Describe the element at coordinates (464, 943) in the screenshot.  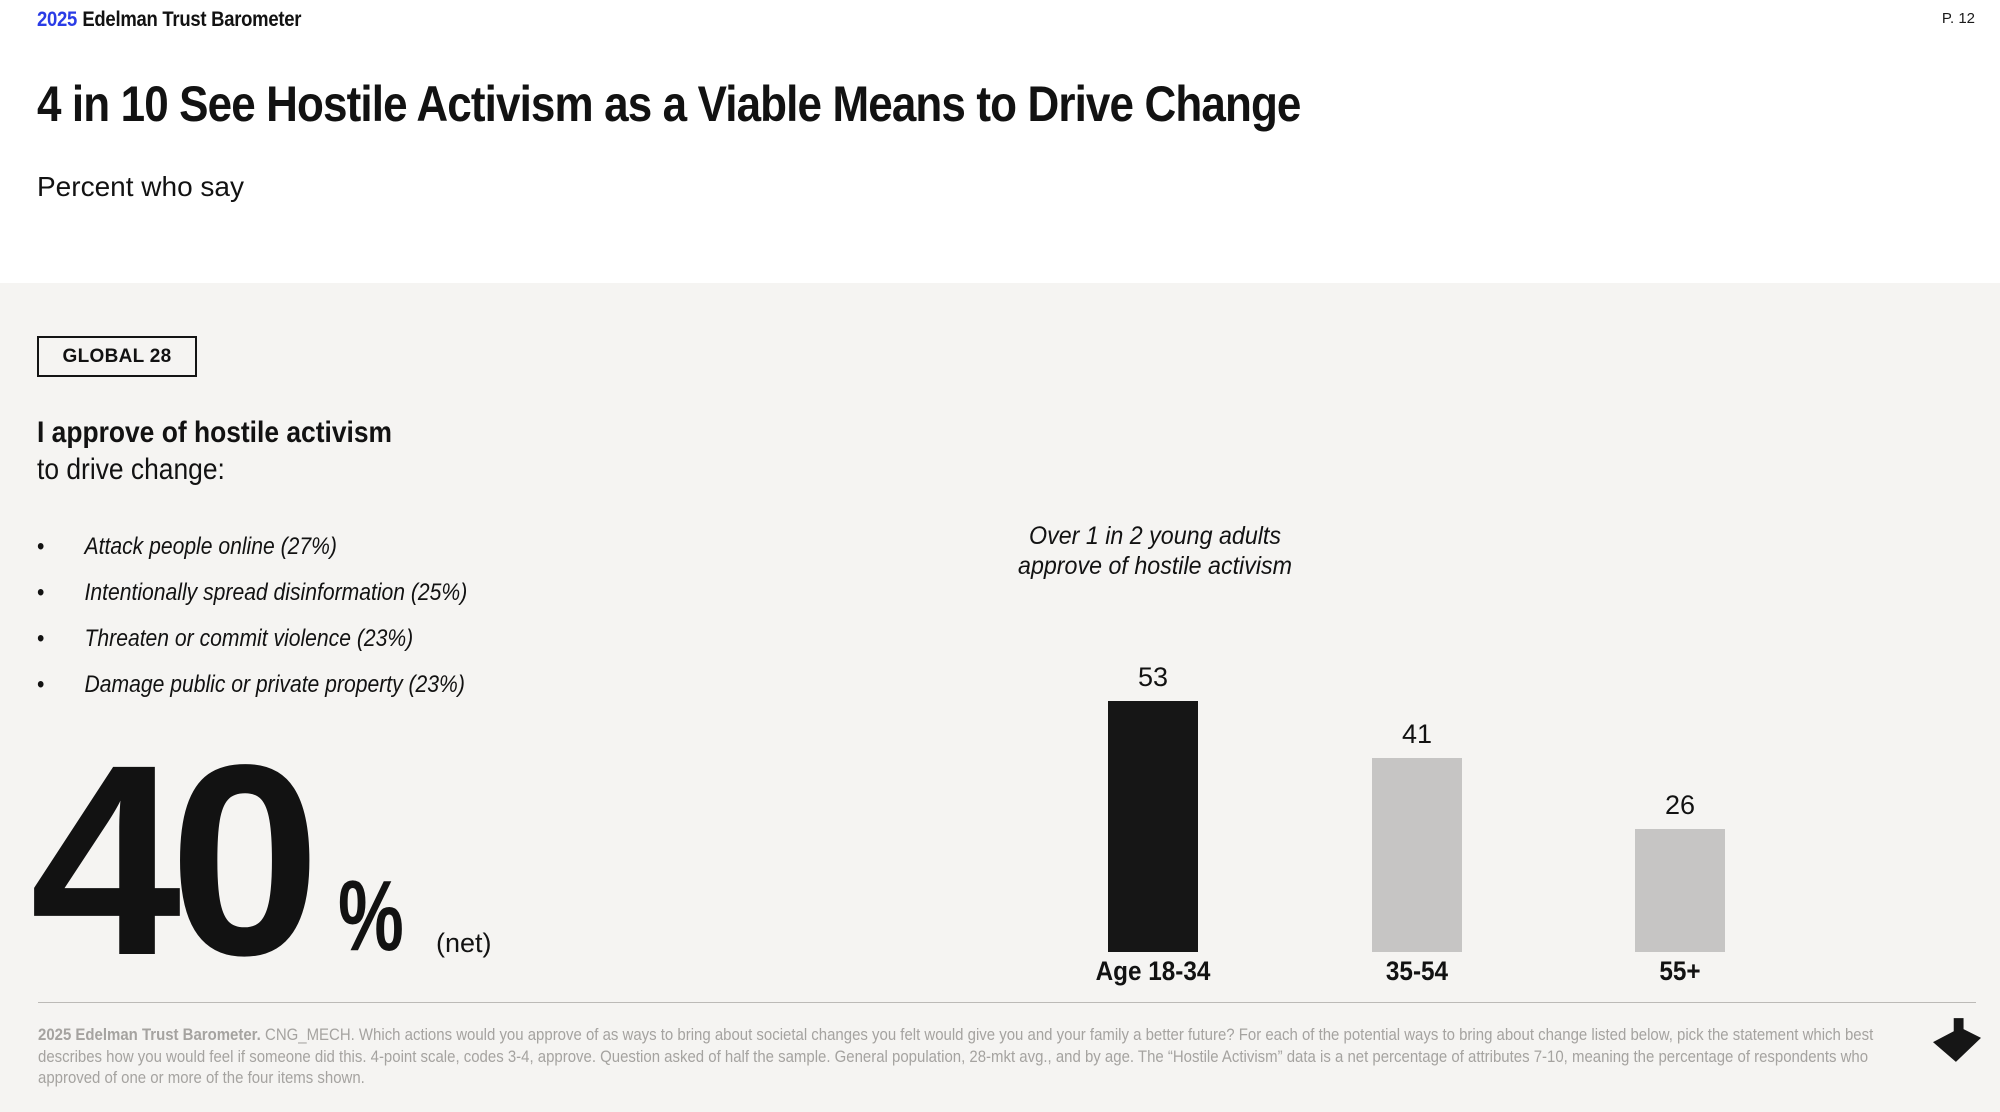
I see `big-stat-net-suffix: (net)` at that location.